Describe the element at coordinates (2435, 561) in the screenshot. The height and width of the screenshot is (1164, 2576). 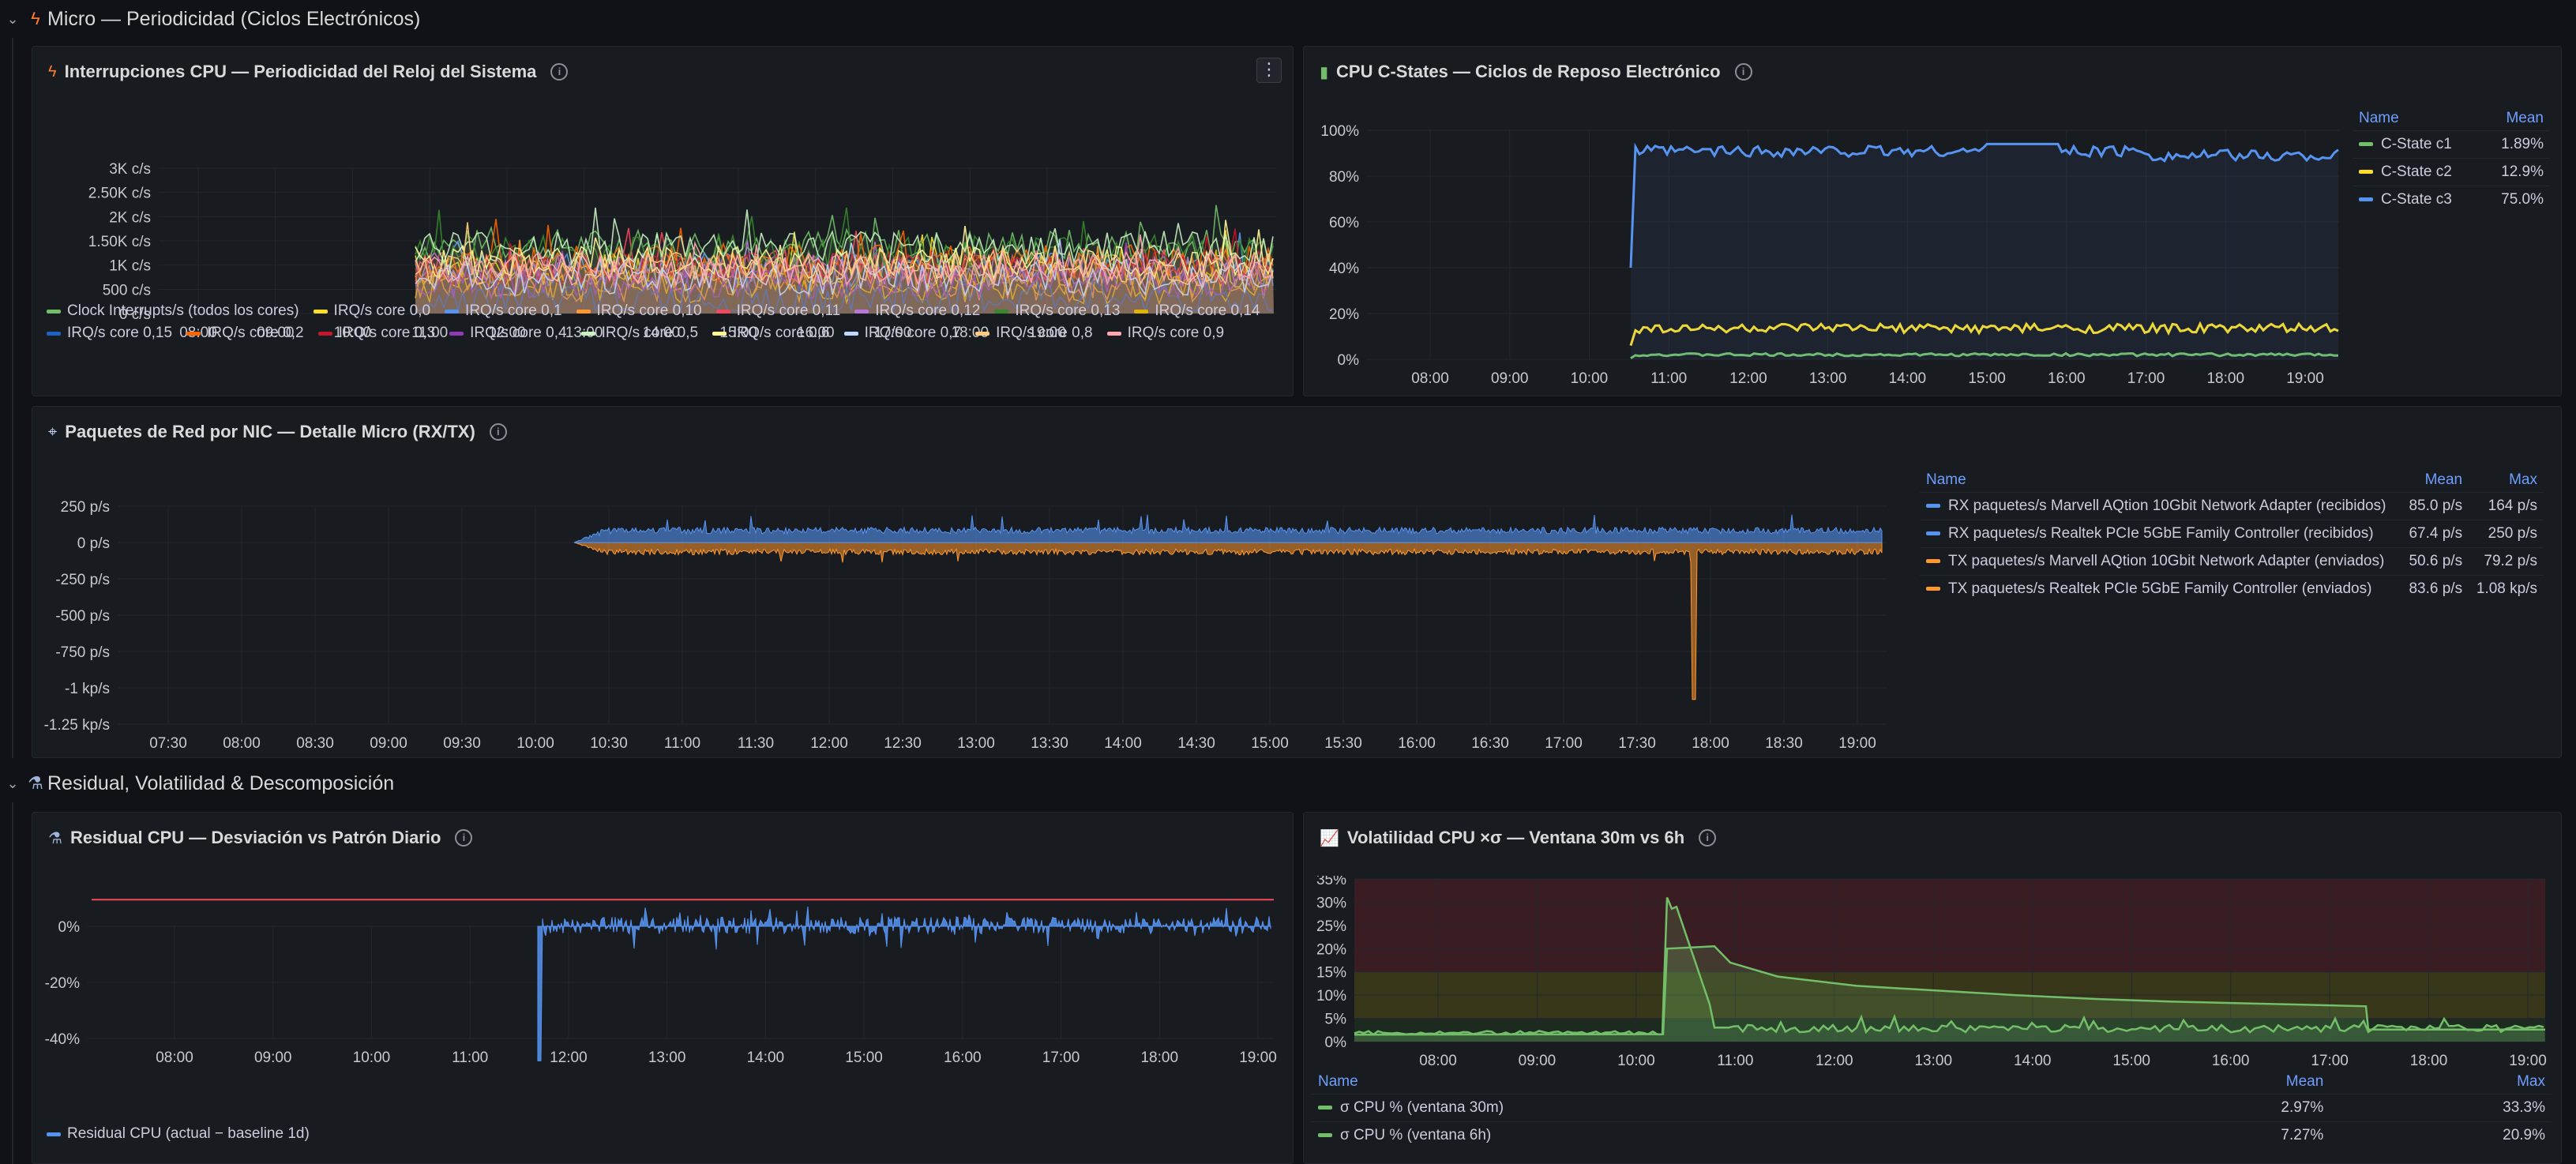
I see `legend-mean: 50.6 p/s` at that location.